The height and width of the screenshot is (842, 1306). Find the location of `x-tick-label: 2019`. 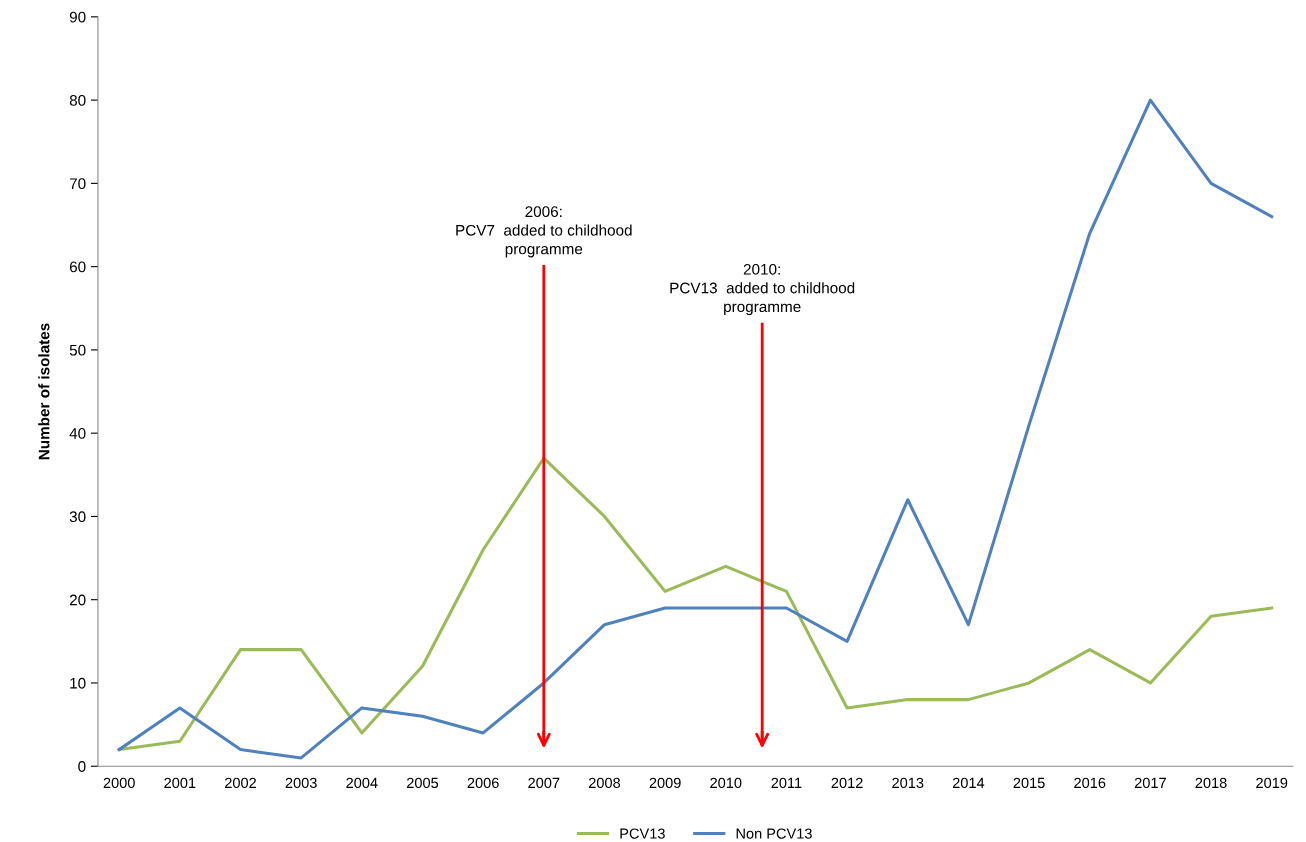

x-tick-label: 2019 is located at coordinates (1272, 783).